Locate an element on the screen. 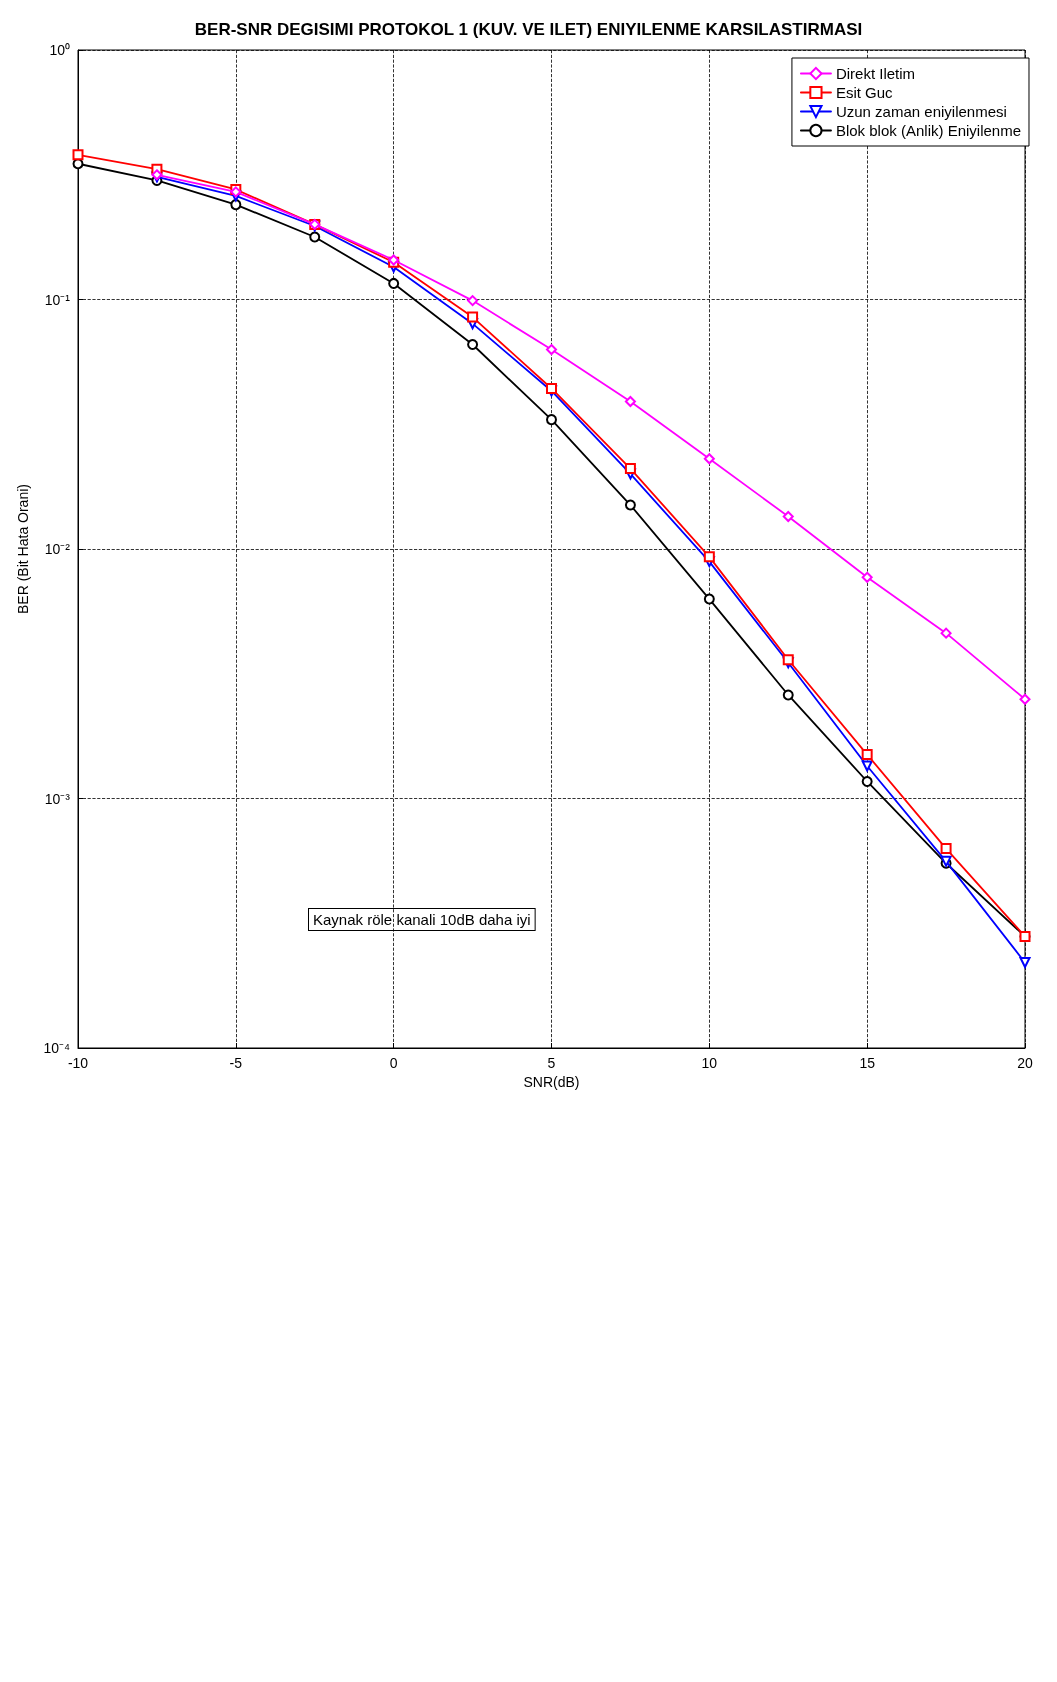 The width and height of the screenshot is (1057, 1682). legend-label: Blok blok (Anlik) Eniyilenme is located at coordinates (928, 130).